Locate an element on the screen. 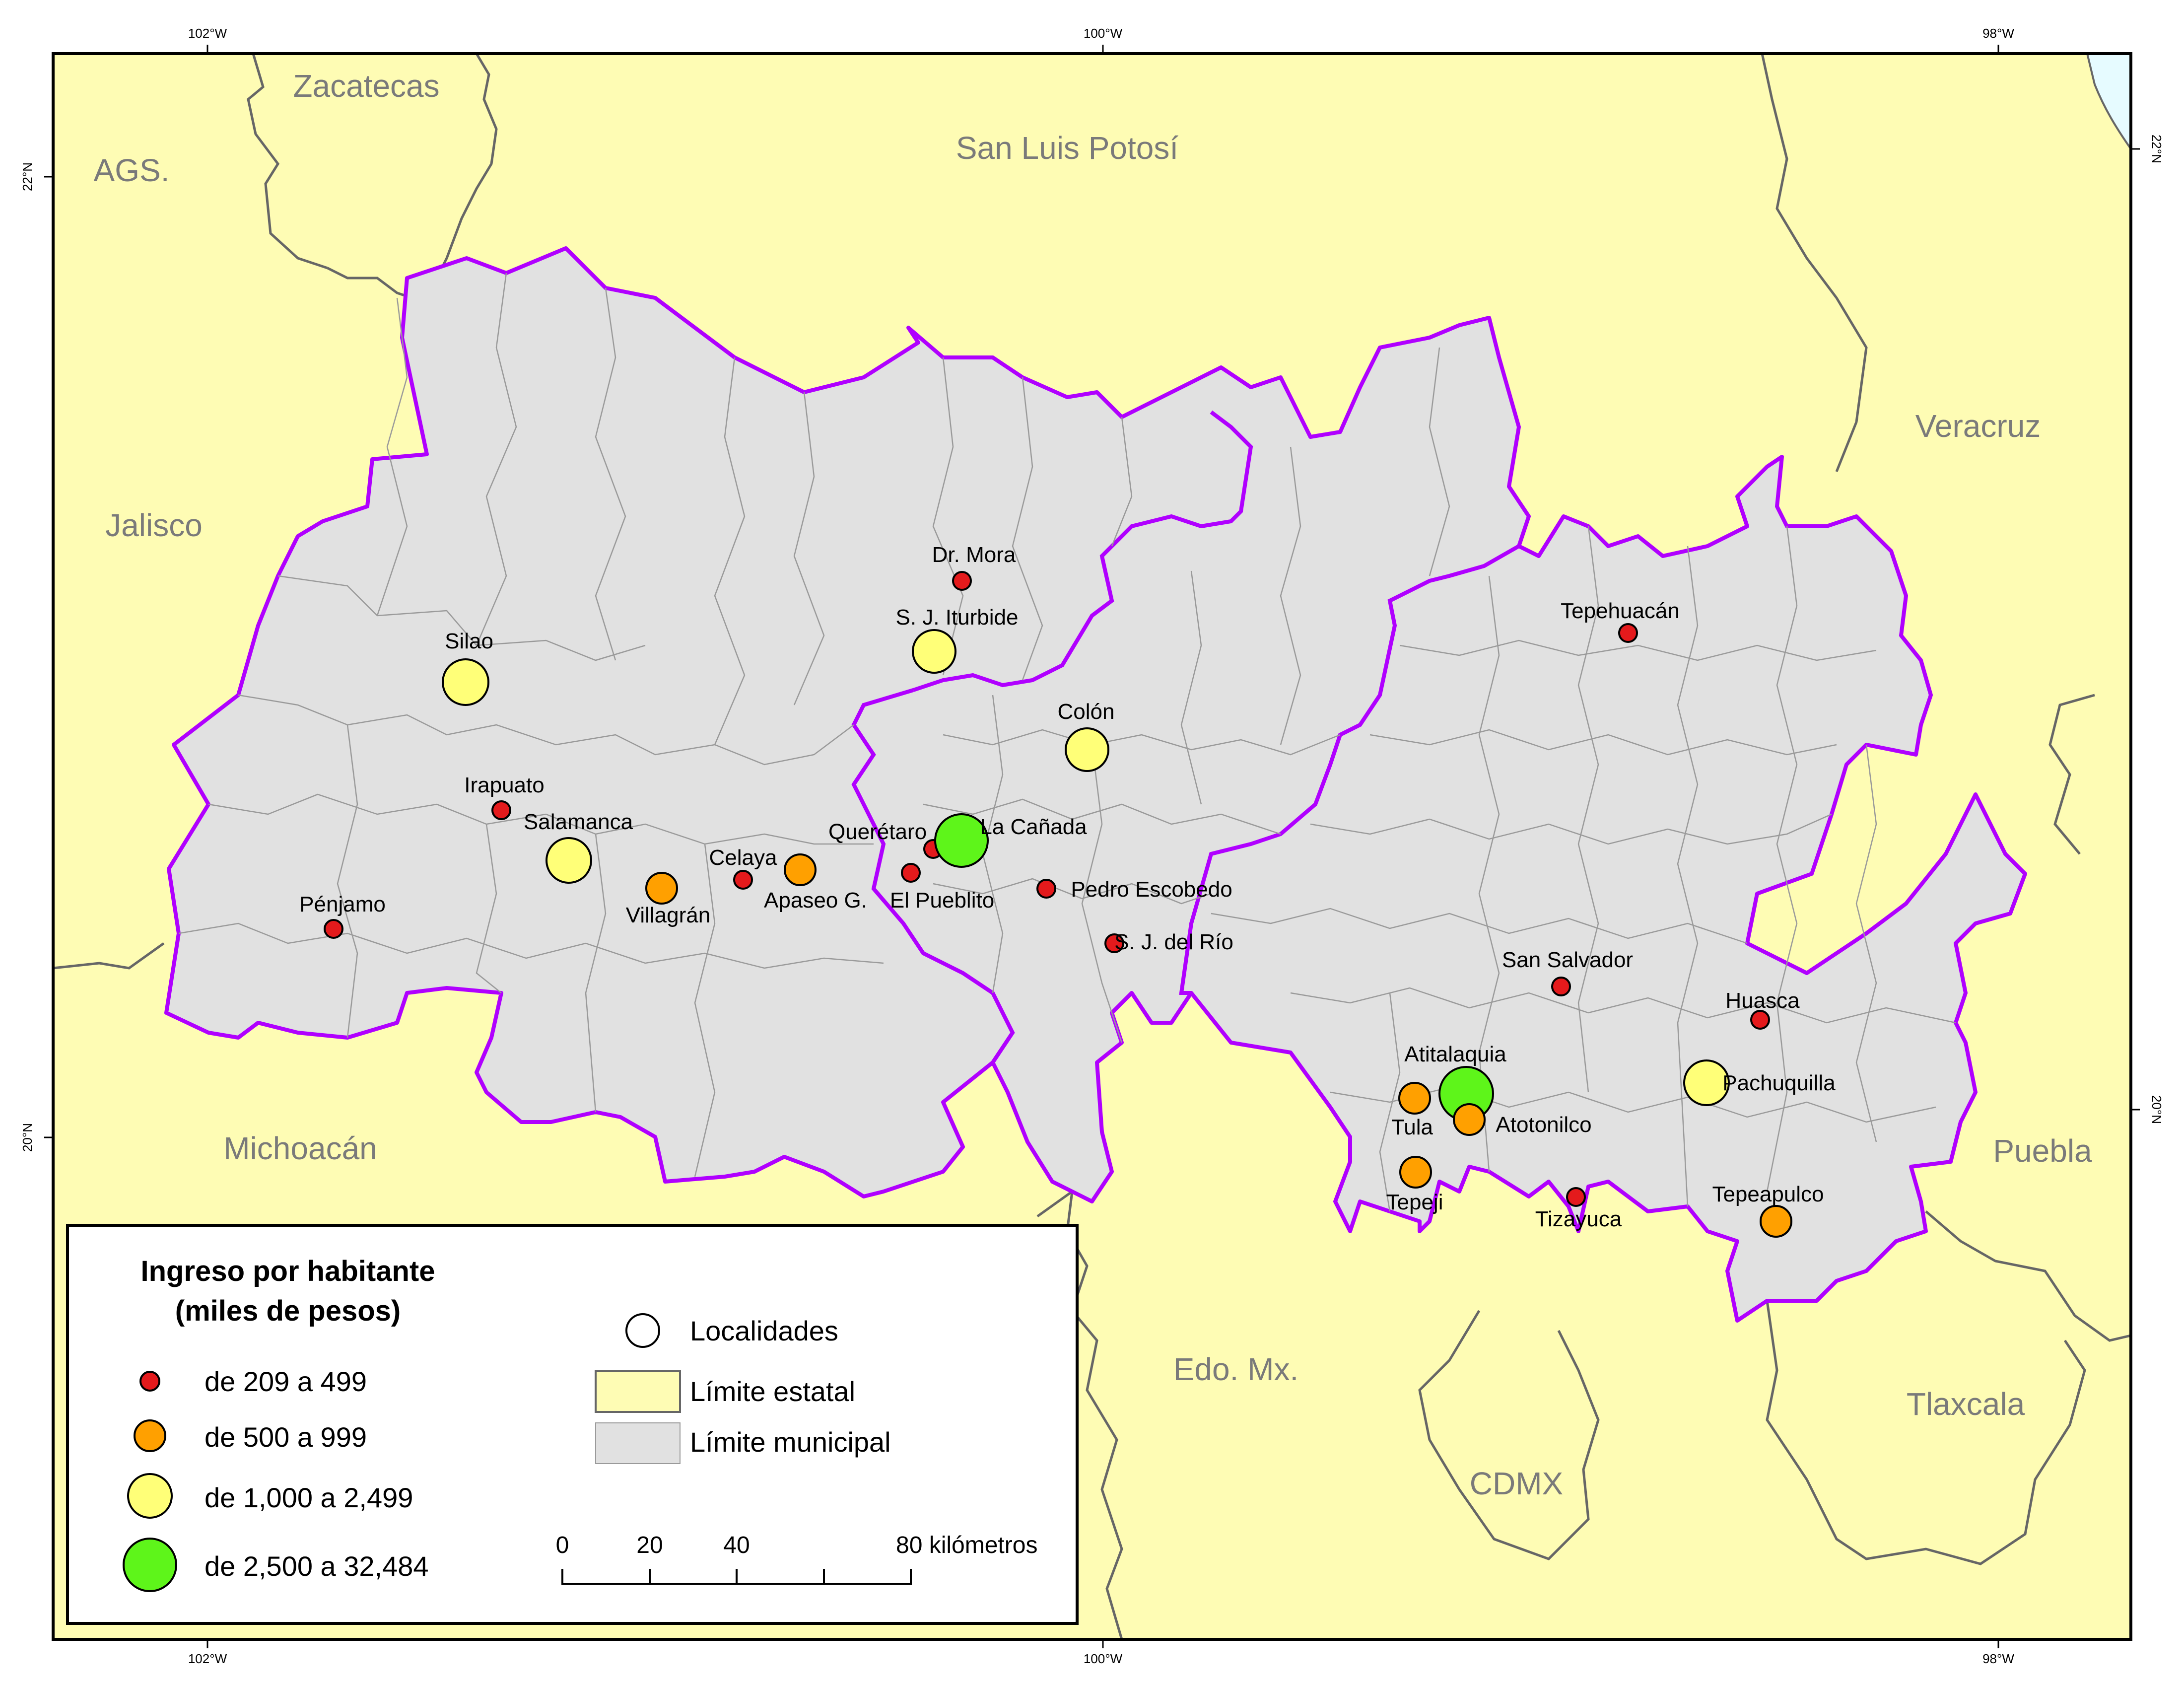 This screenshot has height=1688, width=2184. locality-dot-colon is located at coordinates (1087, 749).